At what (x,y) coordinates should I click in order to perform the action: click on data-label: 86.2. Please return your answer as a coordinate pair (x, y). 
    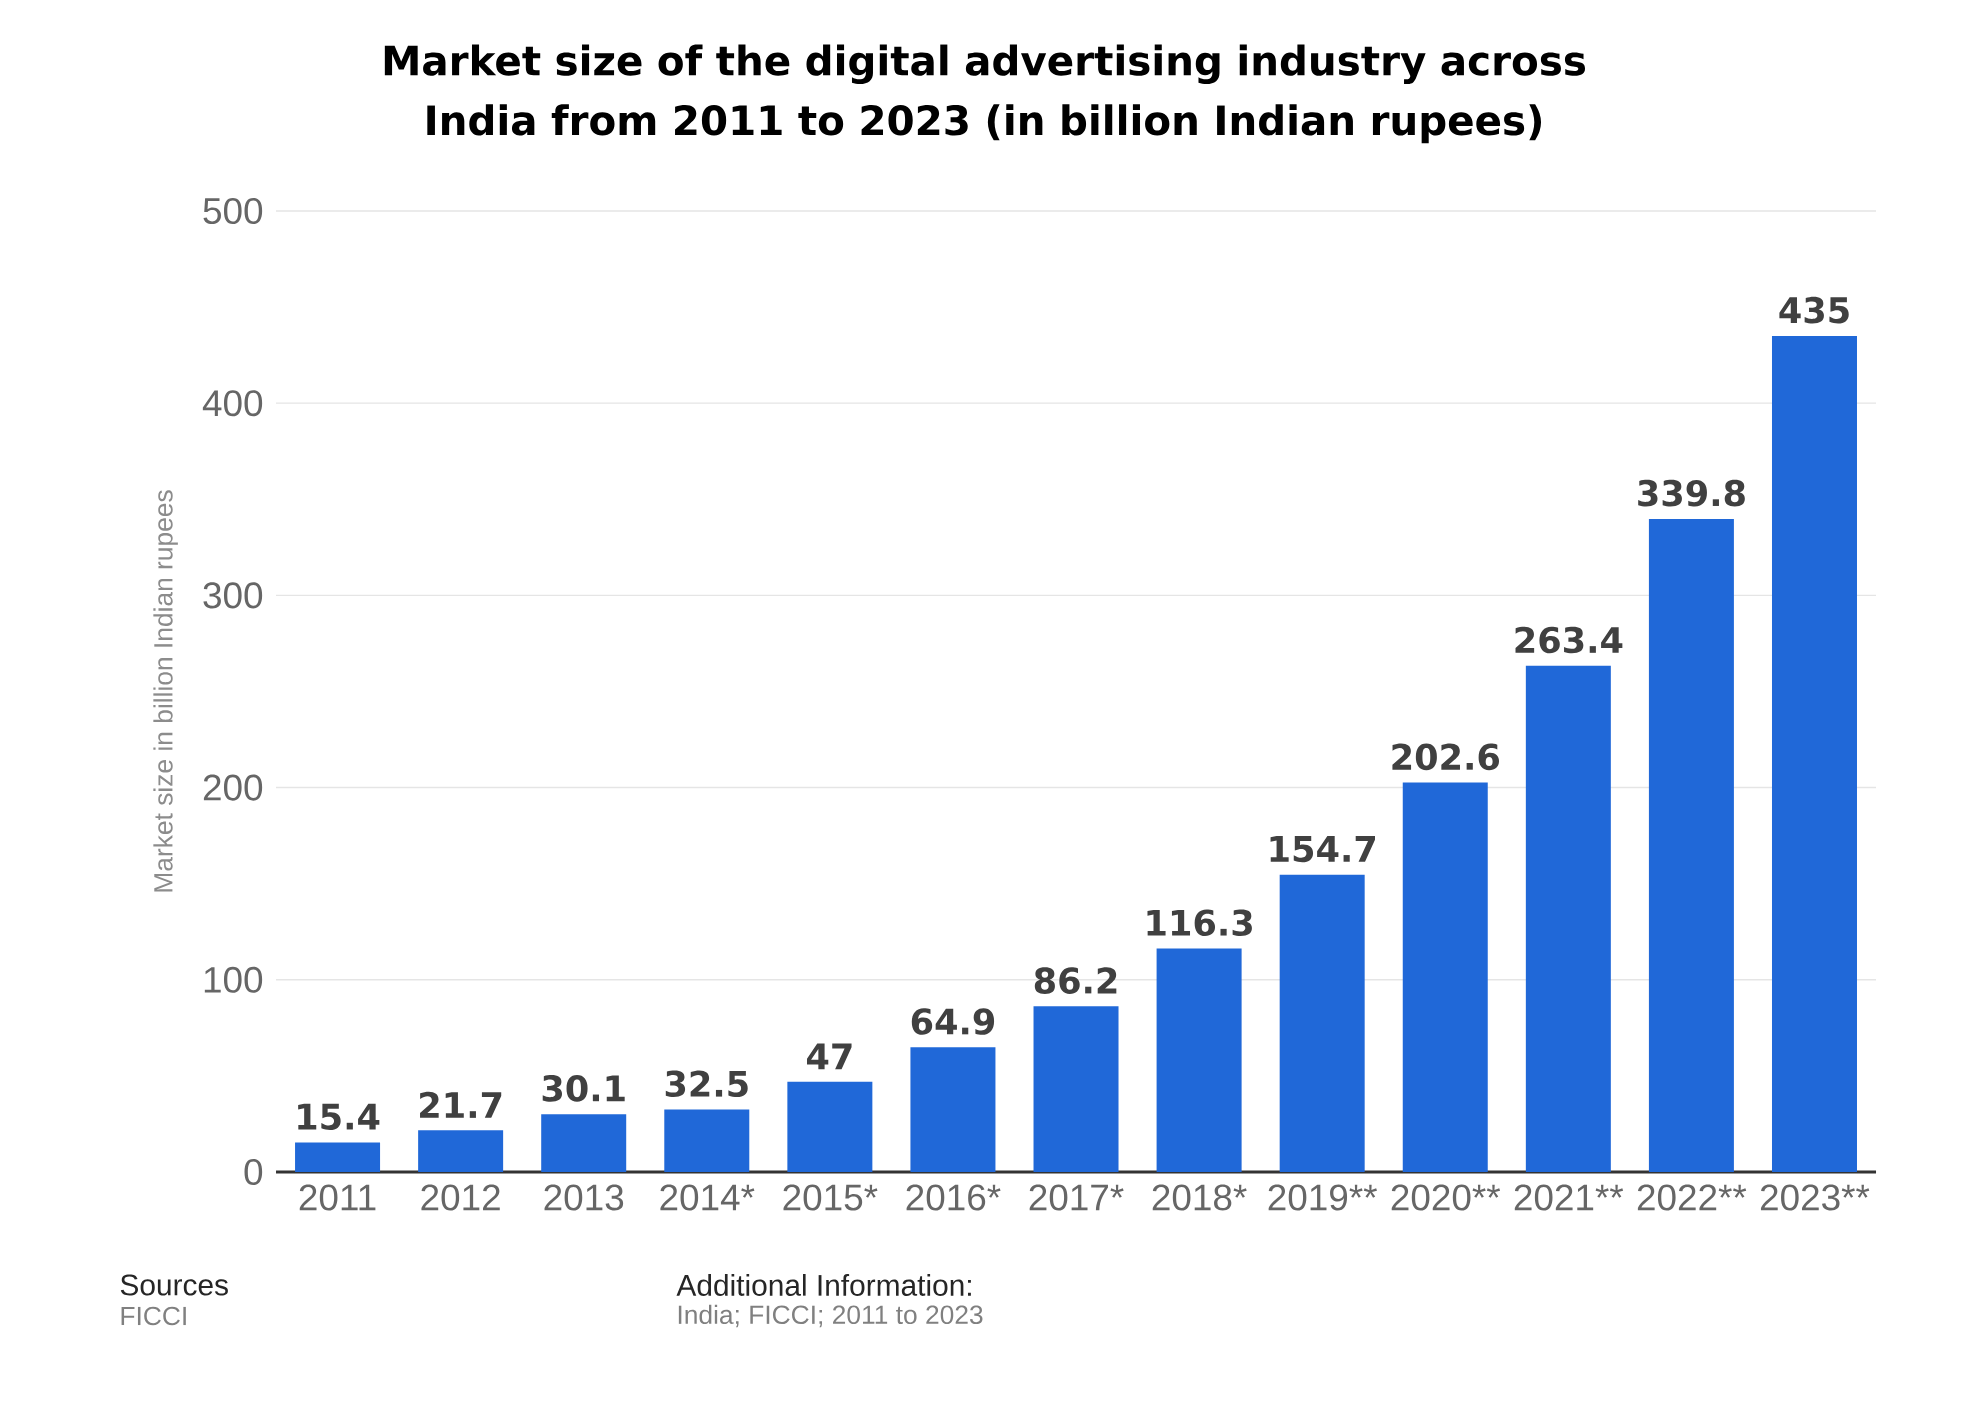
    Looking at the image, I should click on (1075, 980).